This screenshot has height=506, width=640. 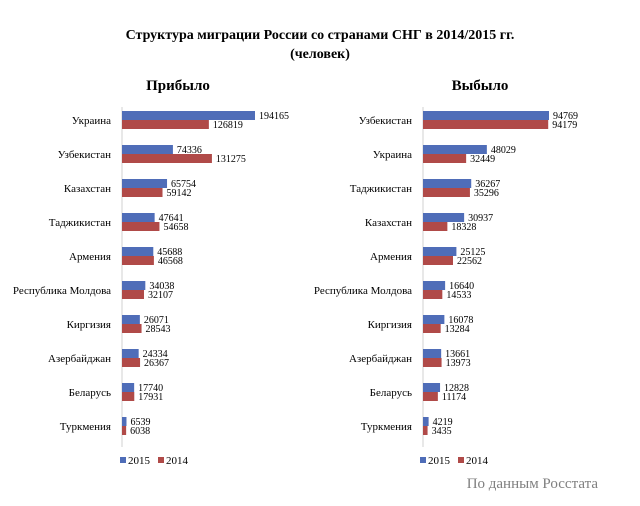 I want to click on data-label-arrived-2014: 28543, so click(x=158, y=329).